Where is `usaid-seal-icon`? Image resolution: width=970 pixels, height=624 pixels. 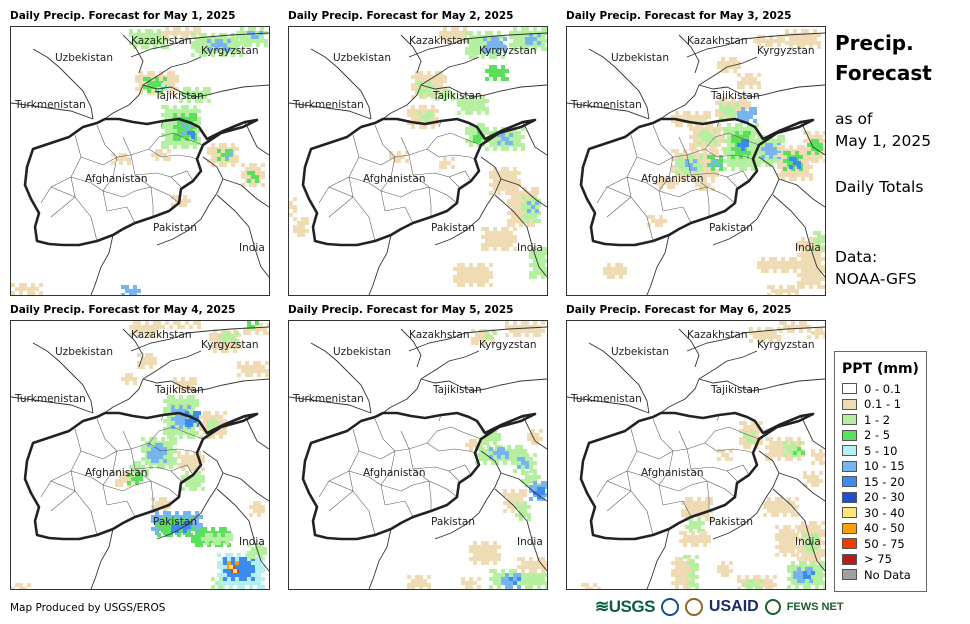 usaid-seal-icon is located at coordinates (693, 607).